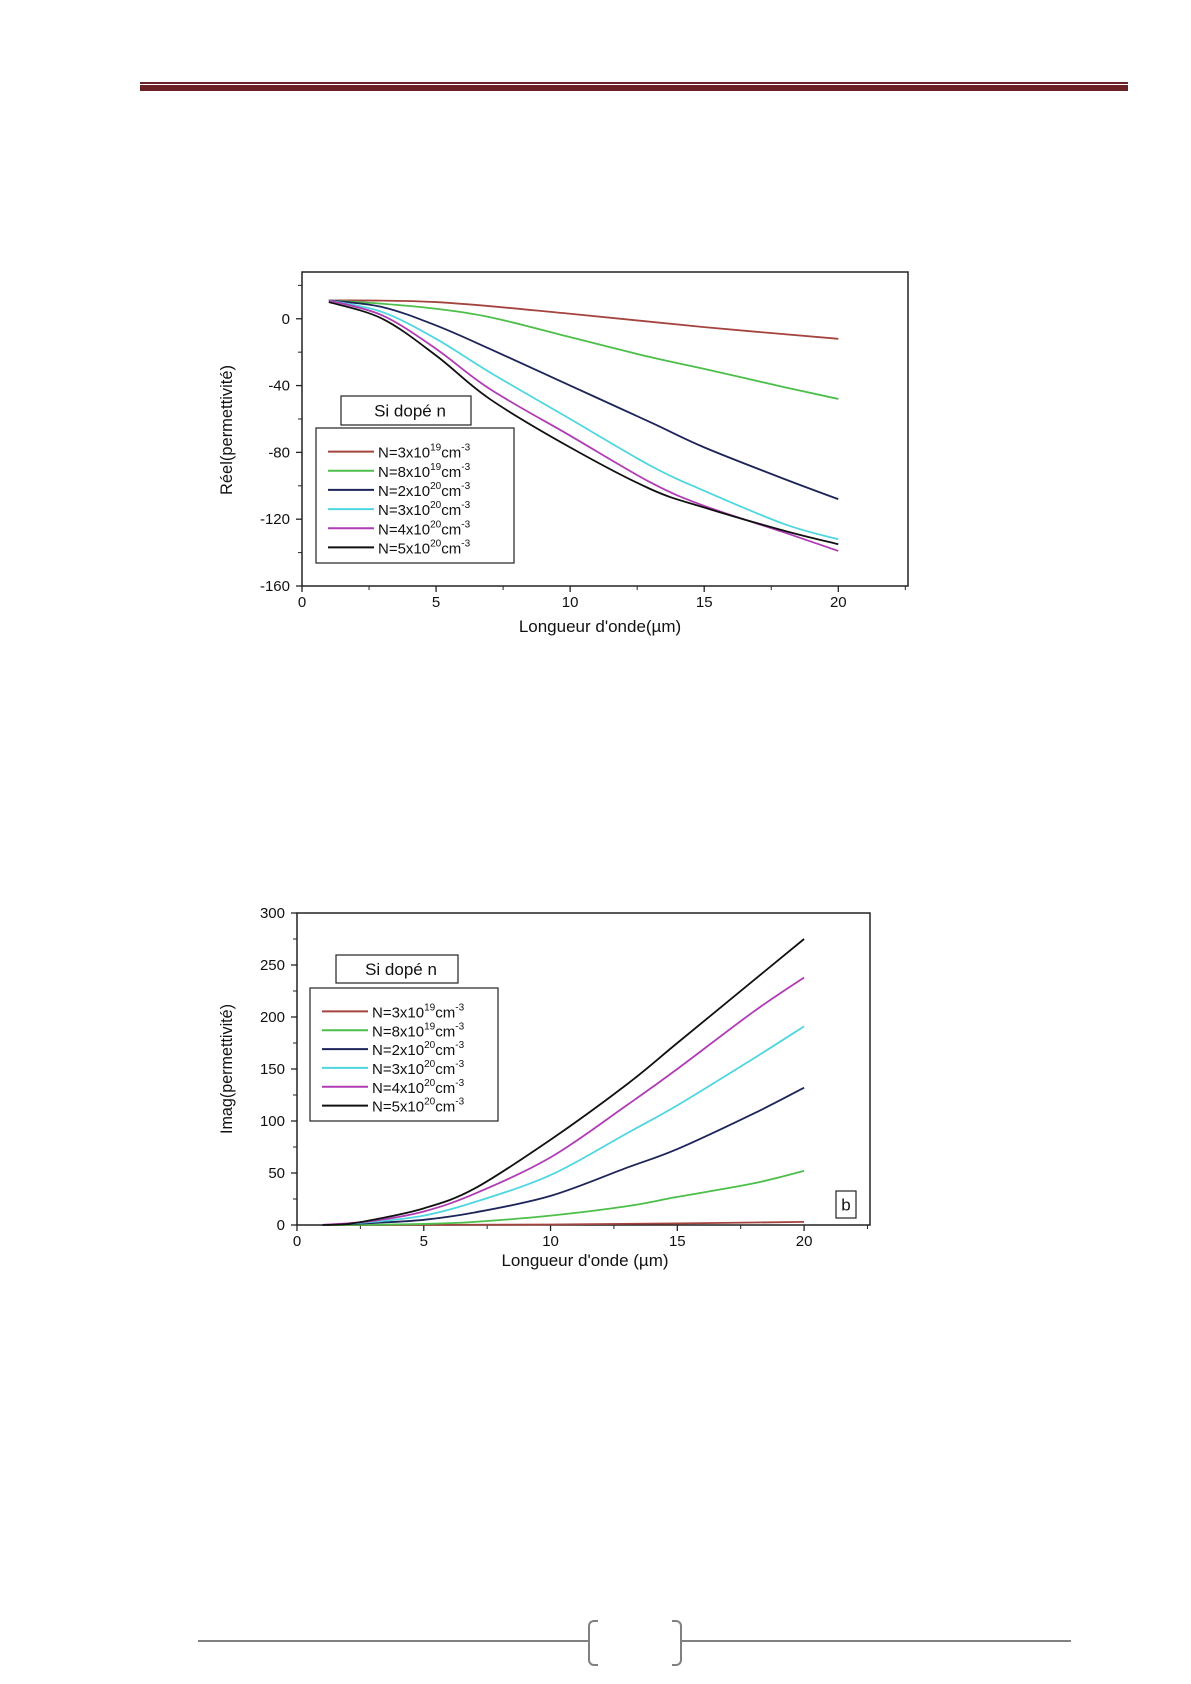 This screenshot has height=1684, width=1191. Describe the element at coordinates (275, 519) in the screenshot. I see `y-tick-label: -120` at that location.